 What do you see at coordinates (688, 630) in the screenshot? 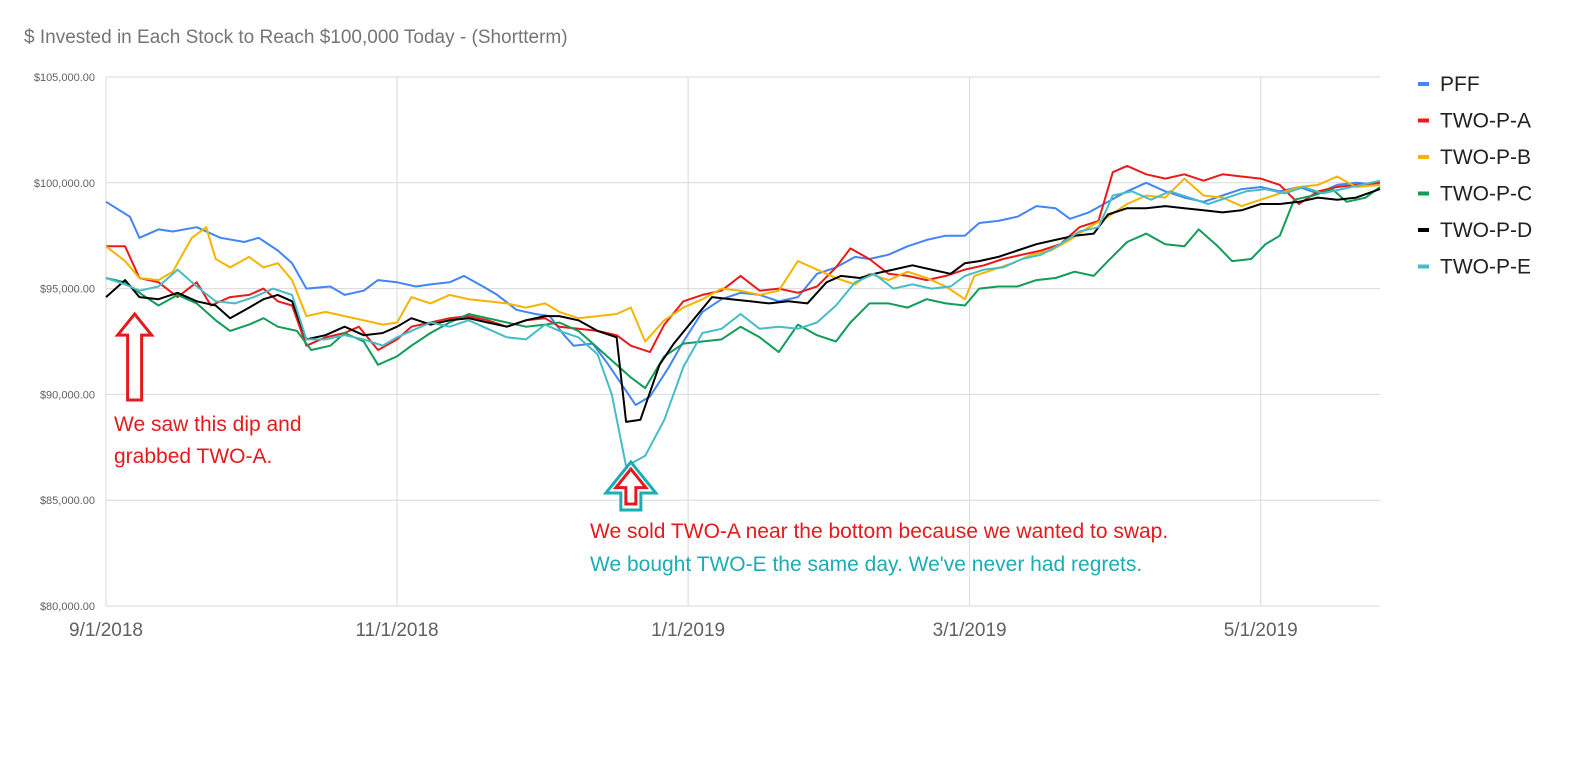
I see `x-tick-label: 1/1/2019` at bounding box center [688, 630].